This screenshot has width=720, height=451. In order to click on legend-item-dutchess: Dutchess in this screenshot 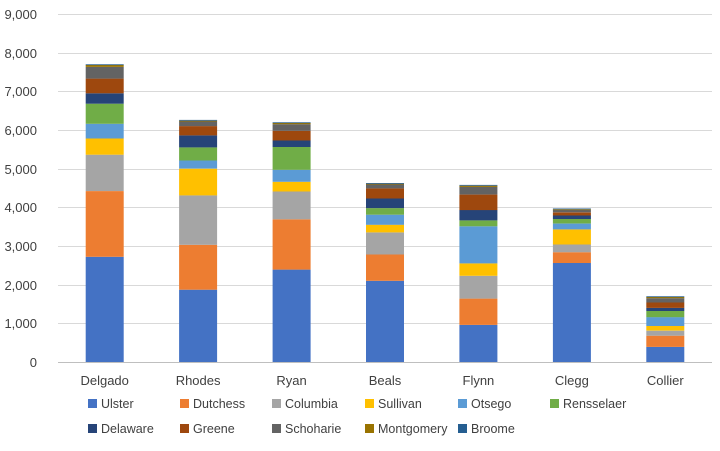, I will do `click(212, 404)`.